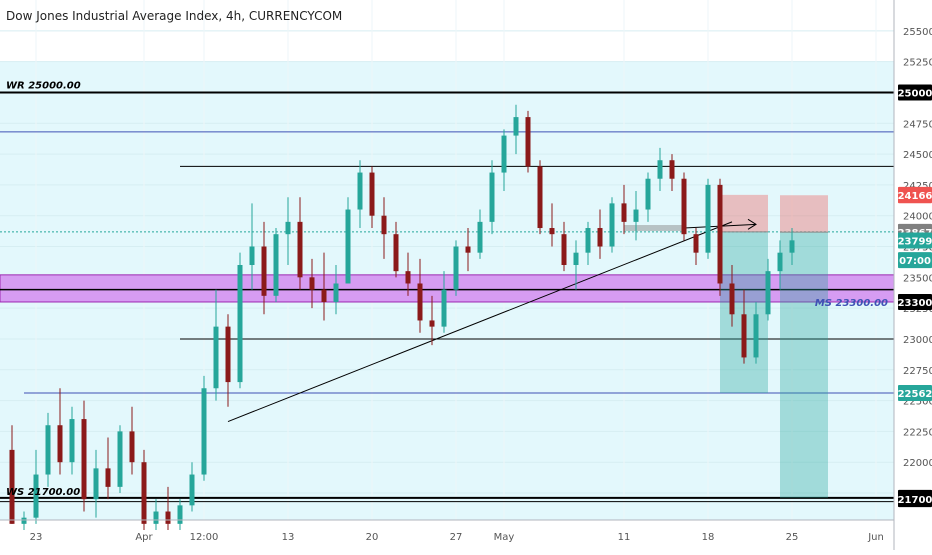 The height and width of the screenshot is (555, 932). What do you see at coordinates (917, 278) in the screenshot?
I see `y-tick-label: 23500` at bounding box center [917, 278].